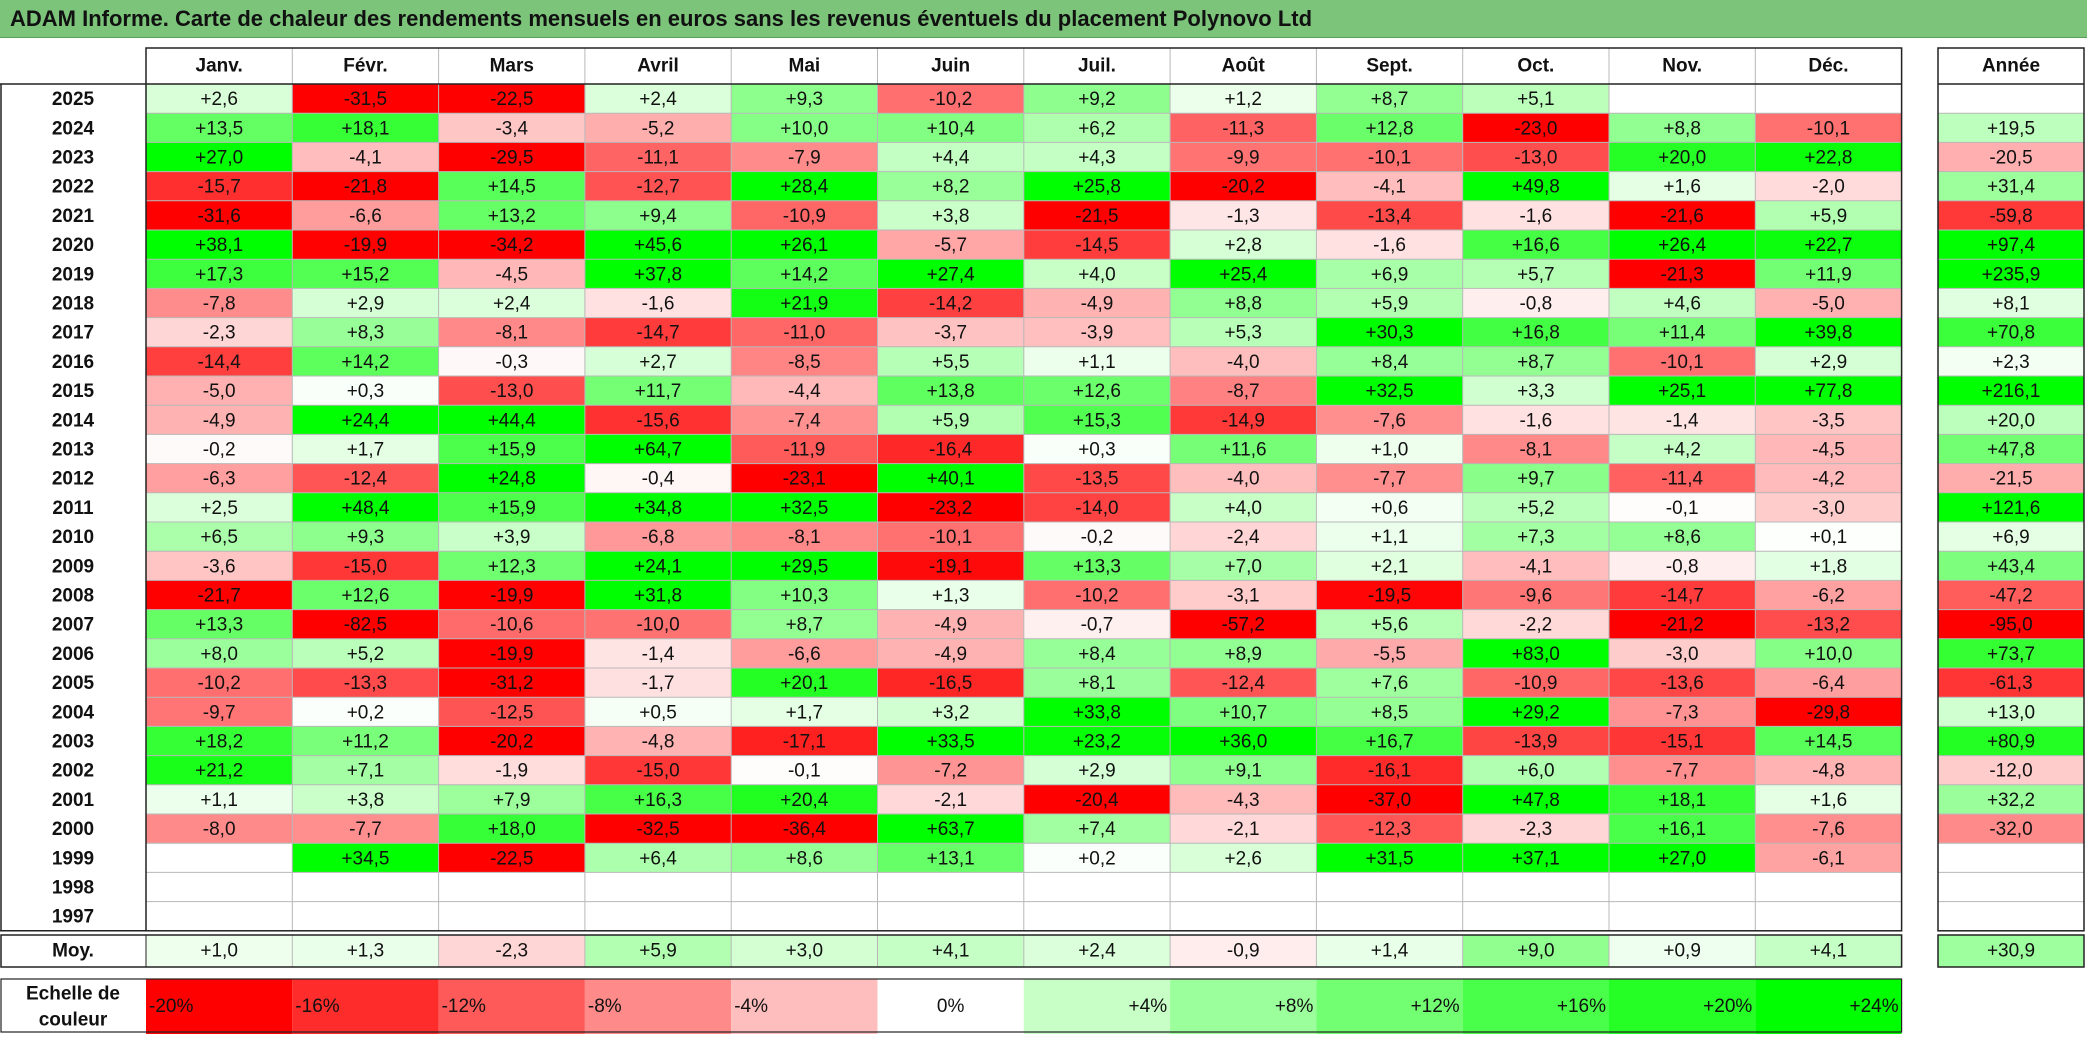  I want to click on annual-value: +235,9, so click(2011, 274).